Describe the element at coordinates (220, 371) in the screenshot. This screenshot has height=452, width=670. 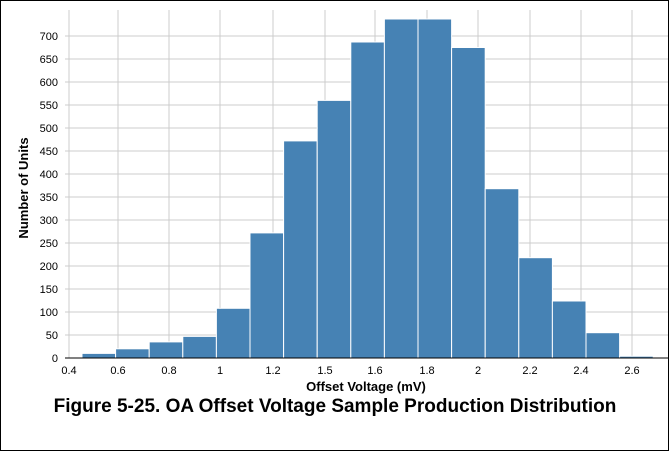
I see `x-tick-label: 1` at that location.